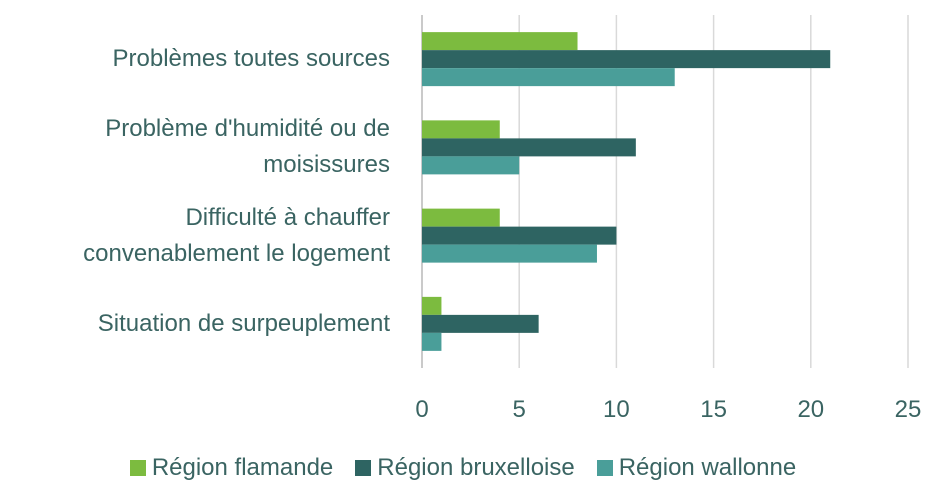 The width and height of the screenshot is (926, 487). Describe the element at coordinates (422, 409) in the screenshot. I see `x-tick-label: 0` at that location.